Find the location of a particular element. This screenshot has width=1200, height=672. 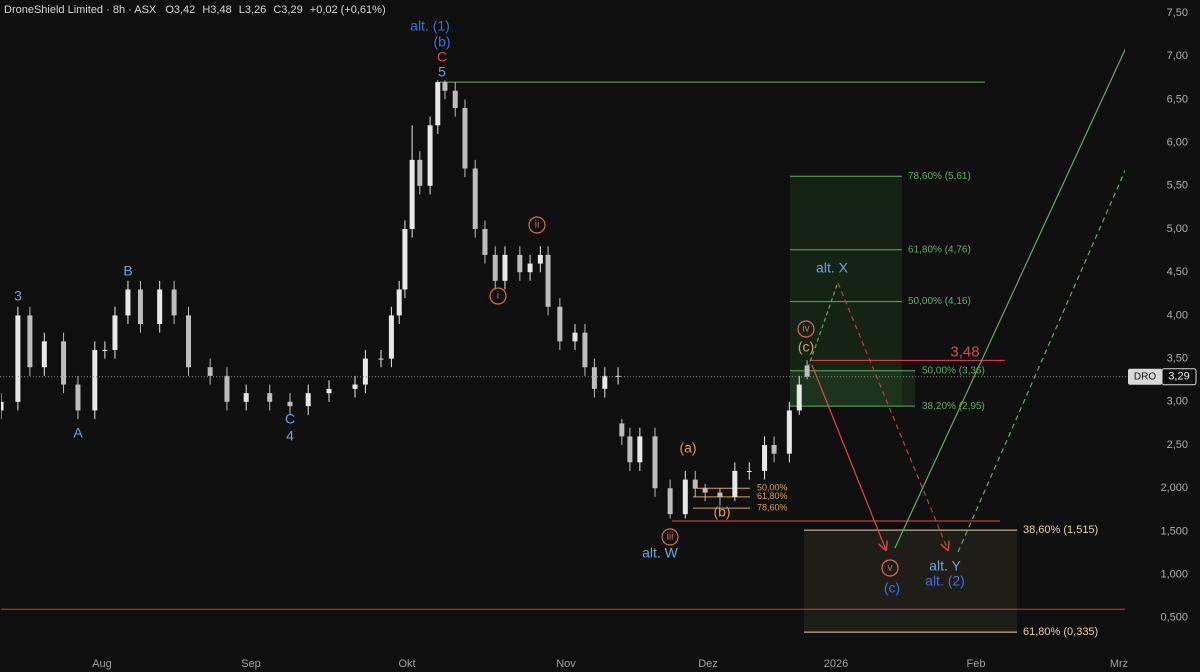

wave-label: v is located at coordinates (890, 568).